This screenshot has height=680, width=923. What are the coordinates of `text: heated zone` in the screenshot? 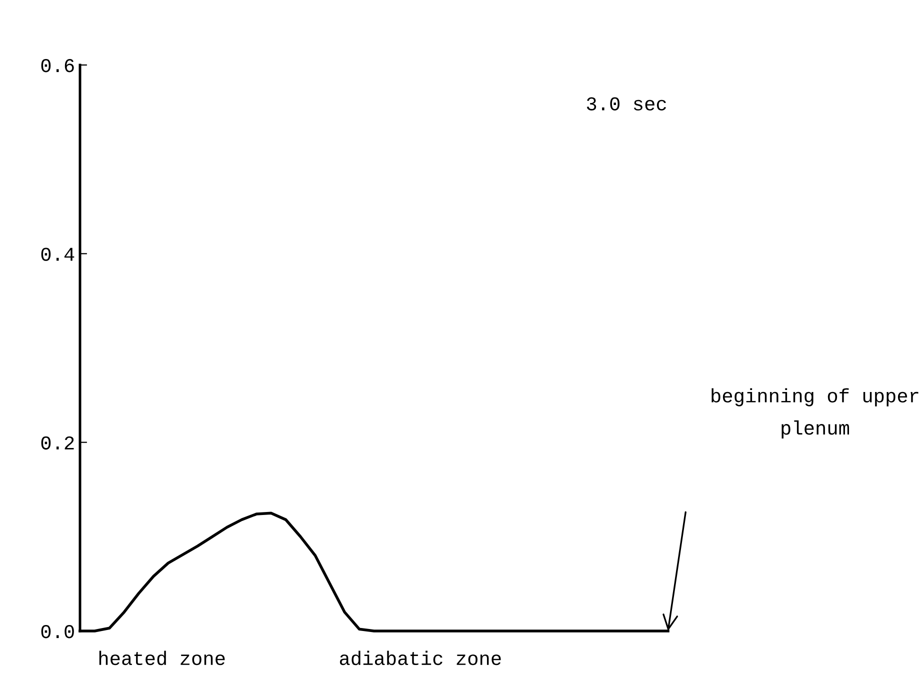 It's located at (162, 658).